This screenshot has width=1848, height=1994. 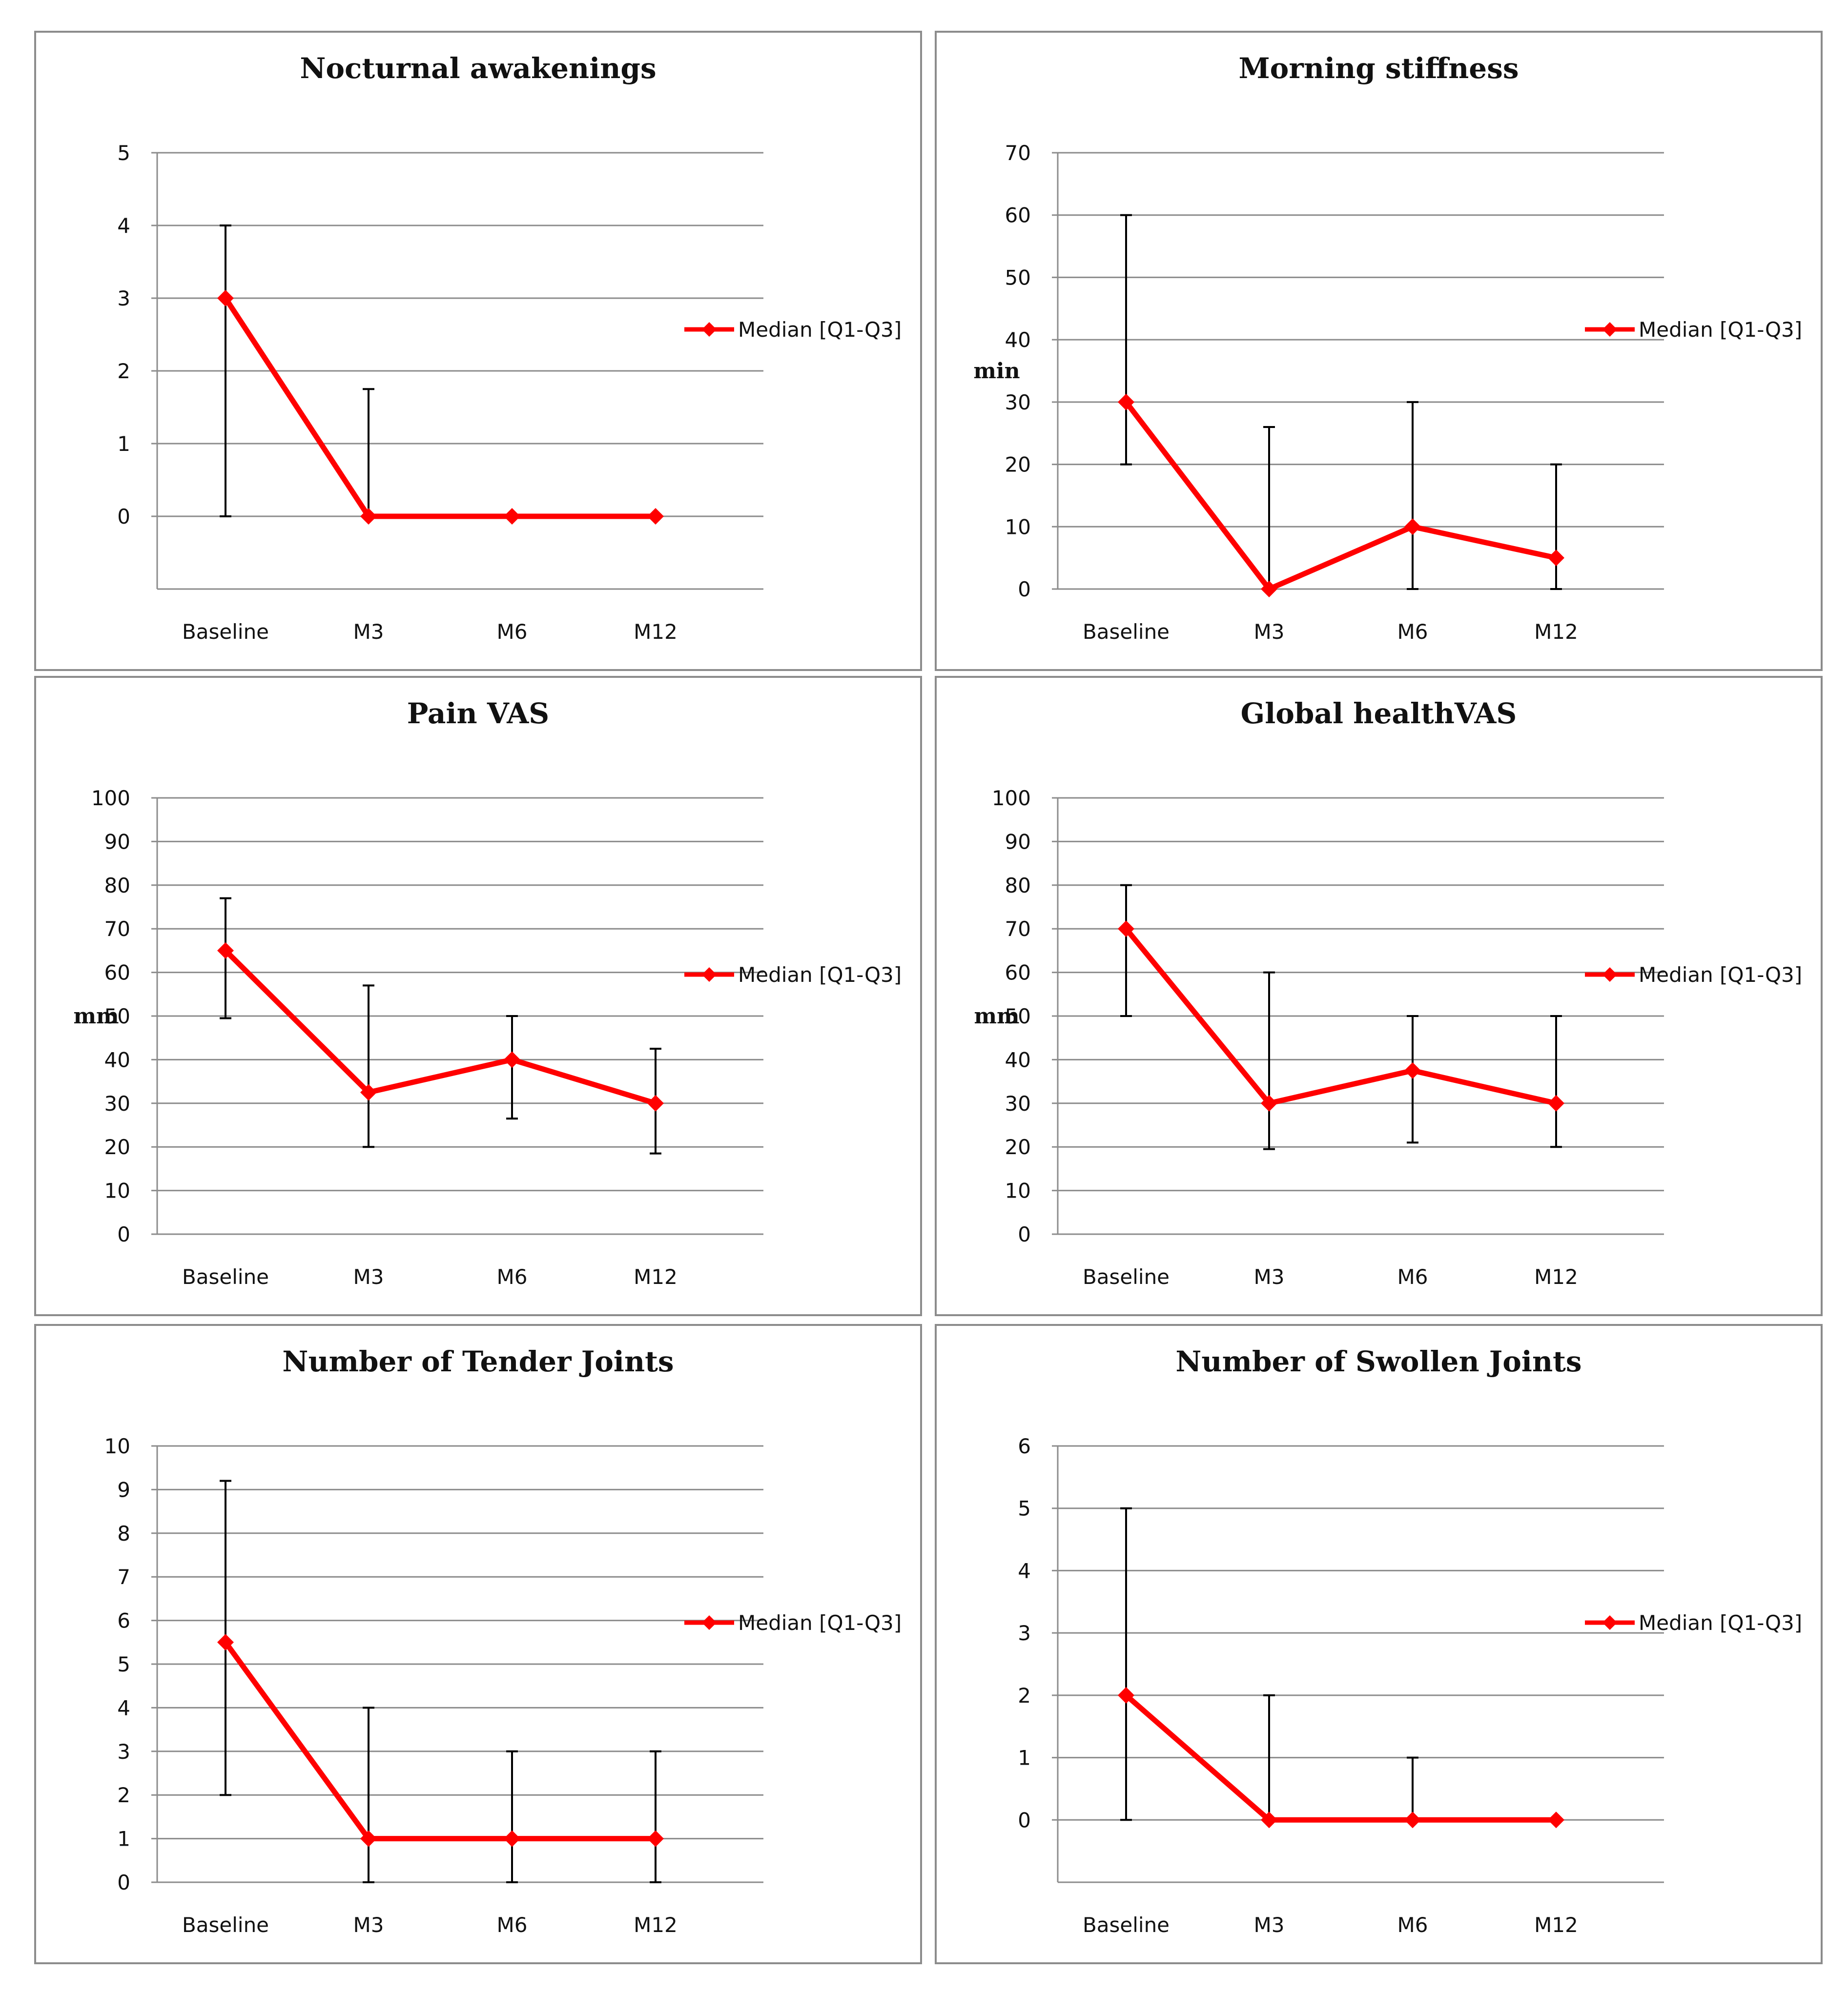 What do you see at coordinates (996, 1017) in the screenshot?
I see `y-axis-label: mm` at bounding box center [996, 1017].